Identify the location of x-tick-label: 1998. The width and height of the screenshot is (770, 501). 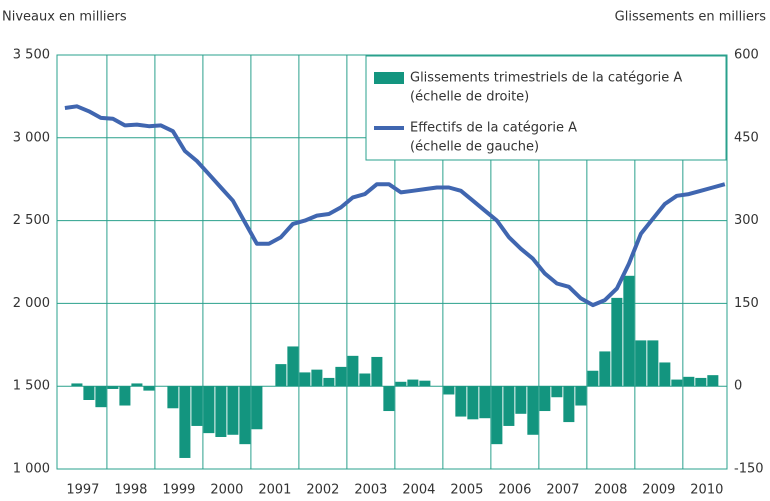
(130, 490).